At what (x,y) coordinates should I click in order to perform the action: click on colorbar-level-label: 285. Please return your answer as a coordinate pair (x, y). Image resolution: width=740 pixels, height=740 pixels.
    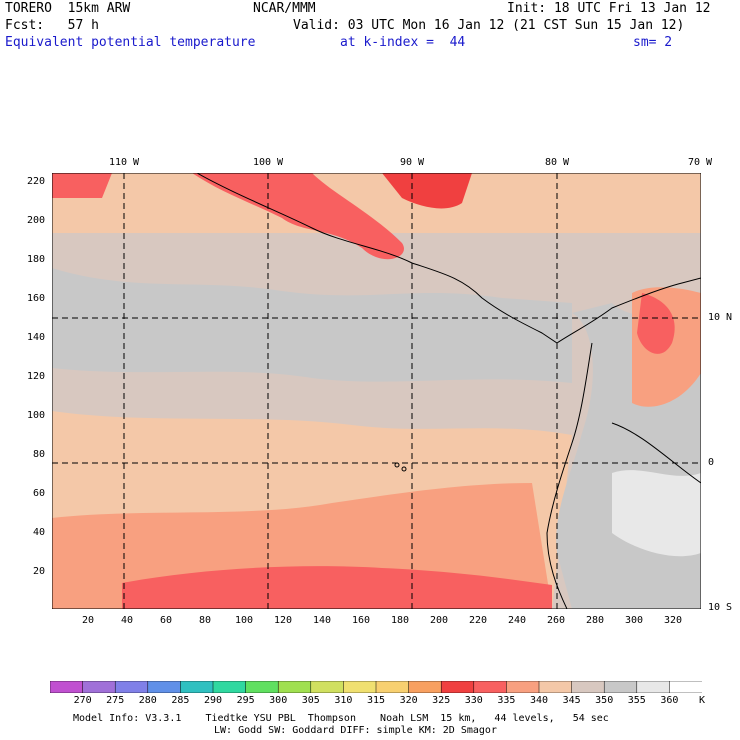
    Looking at the image, I should click on (180, 700).